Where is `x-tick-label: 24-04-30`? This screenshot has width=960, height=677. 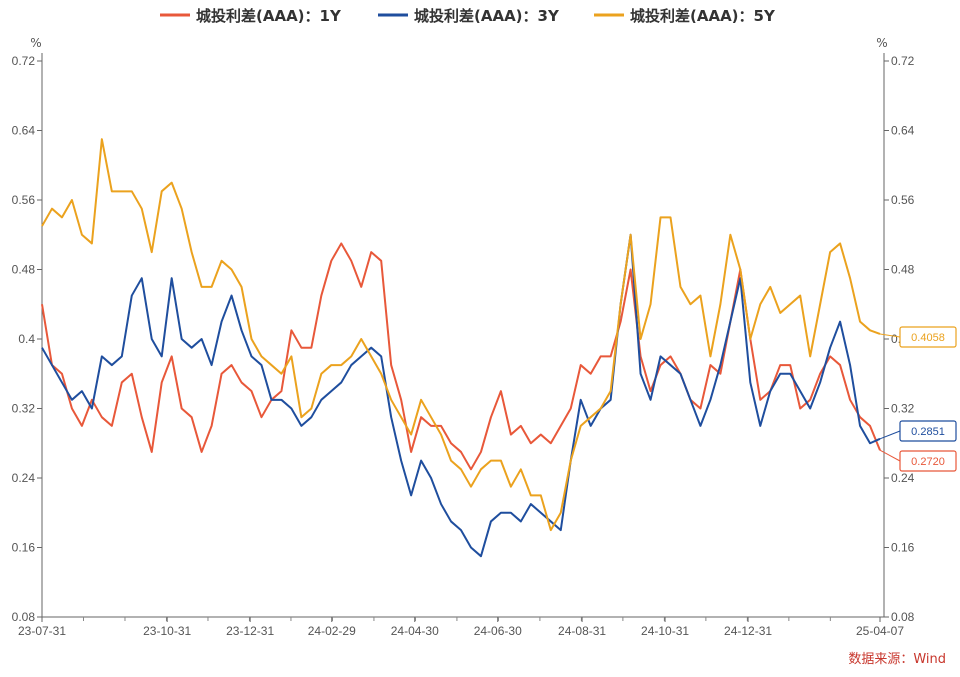
x-tick-label: 24-04-30 is located at coordinates (415, 631).